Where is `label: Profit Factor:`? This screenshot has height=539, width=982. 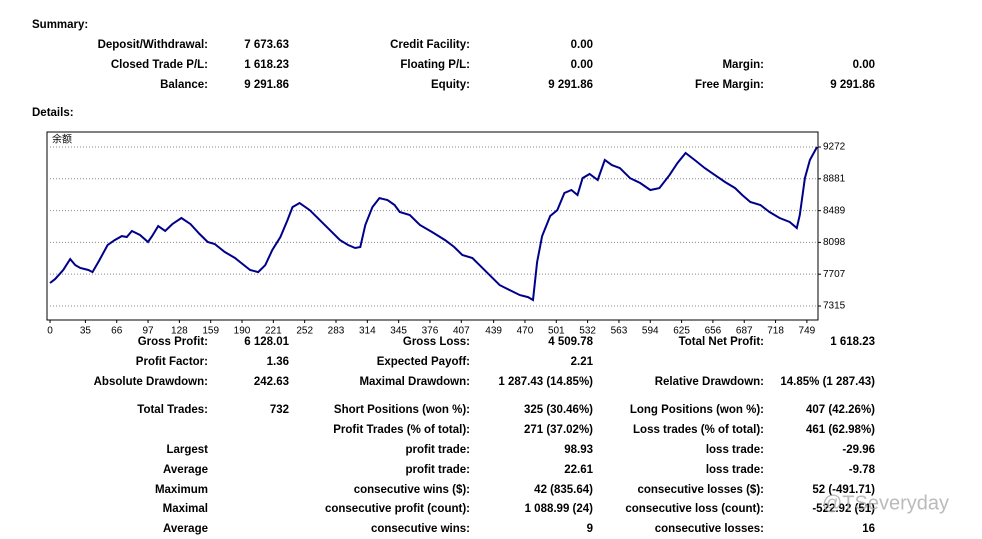 label: Profit Factor: is located at coordinates (172, 362).